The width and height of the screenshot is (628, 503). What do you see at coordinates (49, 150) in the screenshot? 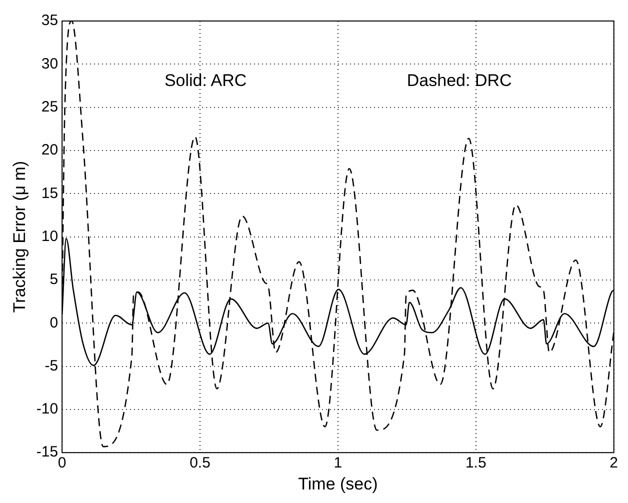
I see `y-tick-label: 20` at bounding box center [49, 150].